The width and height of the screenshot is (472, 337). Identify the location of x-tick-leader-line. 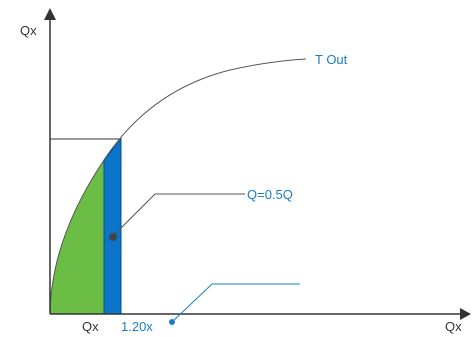
(235, 303).